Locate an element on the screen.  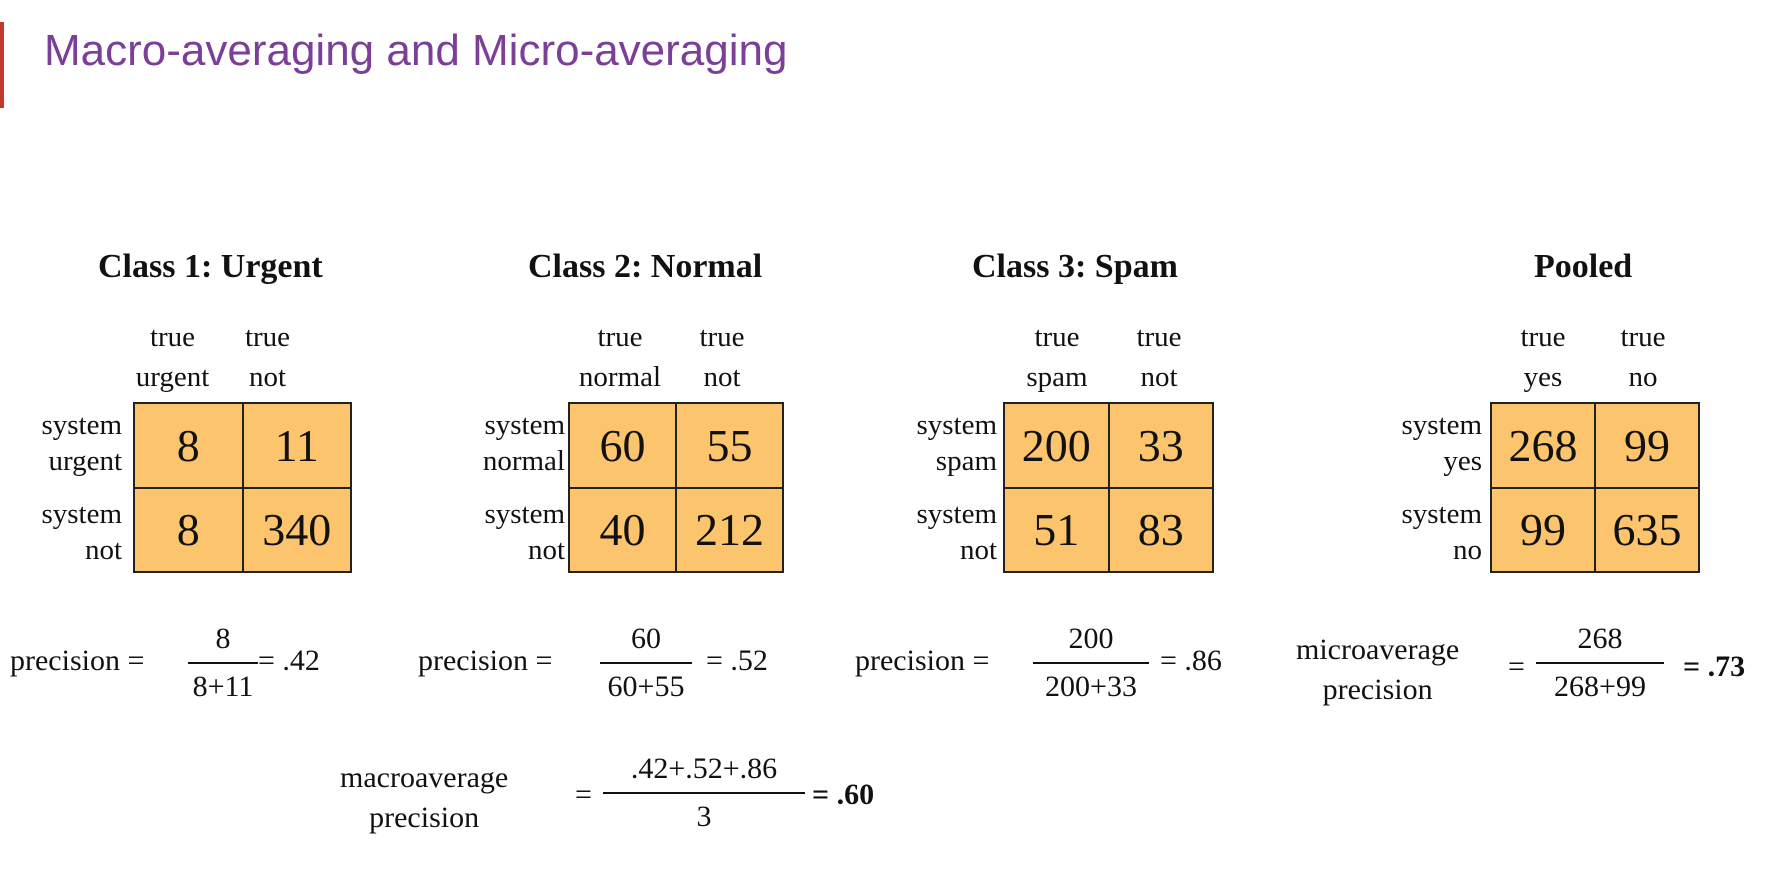
denominator: 60+55 is located at coordinates (646, 686).